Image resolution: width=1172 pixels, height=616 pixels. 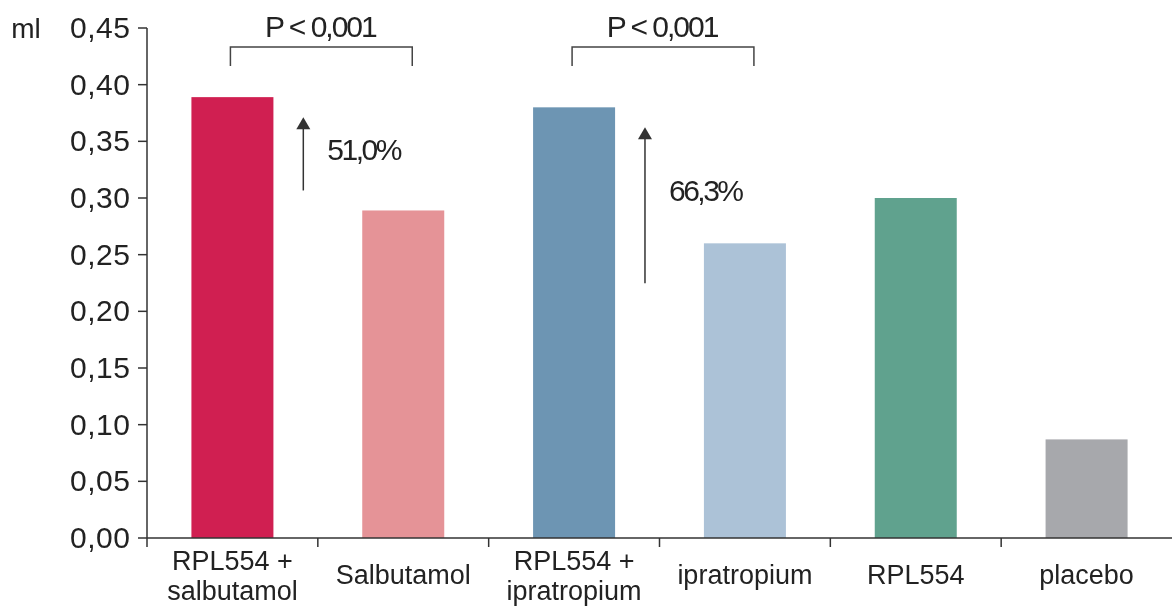 I want to click on x-tick-label: RPL554 + ipratropium, so click(x=574, y=576).